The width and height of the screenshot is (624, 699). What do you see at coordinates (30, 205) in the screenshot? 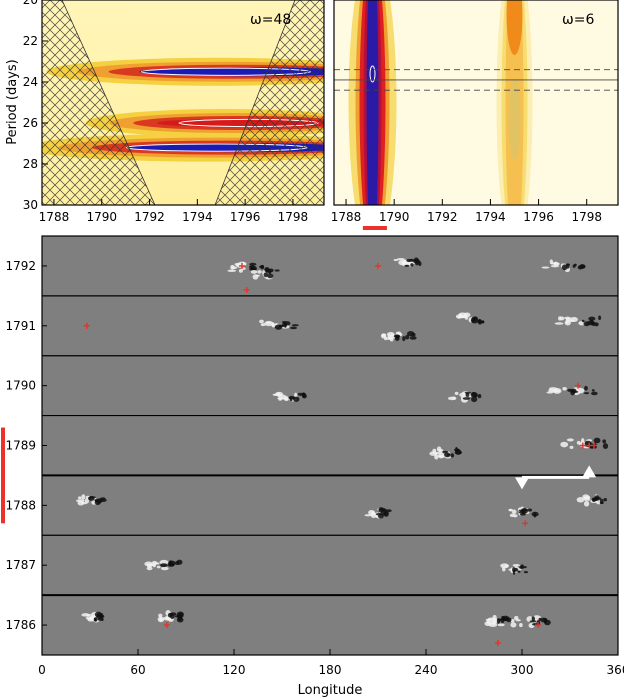
I see `y-tick-label: 30` at bounding box center [30, 205].